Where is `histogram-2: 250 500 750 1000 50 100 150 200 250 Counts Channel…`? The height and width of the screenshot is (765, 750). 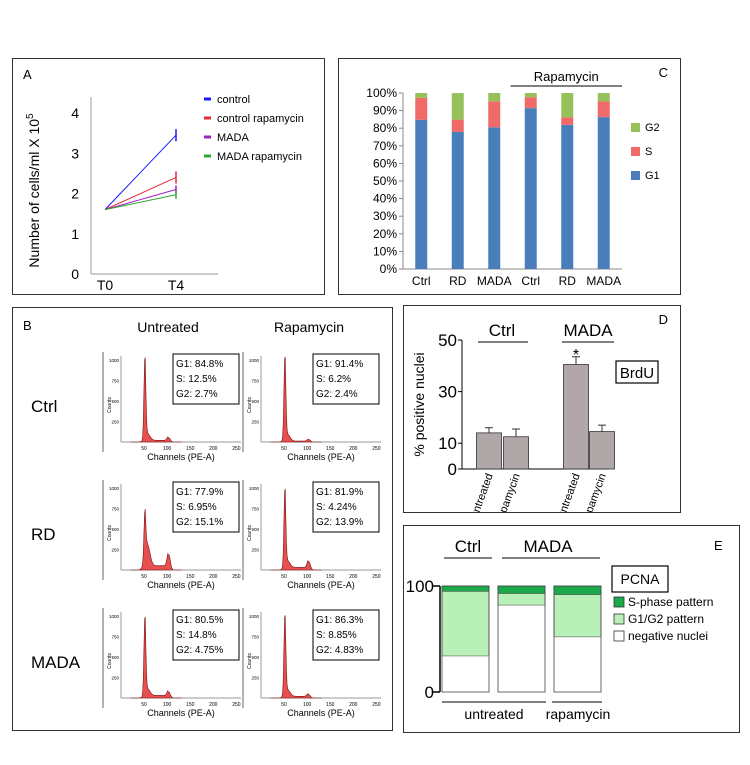 histogram-2: 250 500 750 1000 50 100 150 200 250 Counts Channel… is located at coordinates (171, 535).